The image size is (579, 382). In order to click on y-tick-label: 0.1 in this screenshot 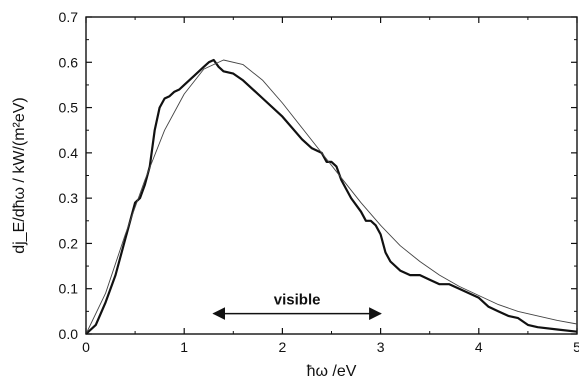, I will do `click(69, 289)`.